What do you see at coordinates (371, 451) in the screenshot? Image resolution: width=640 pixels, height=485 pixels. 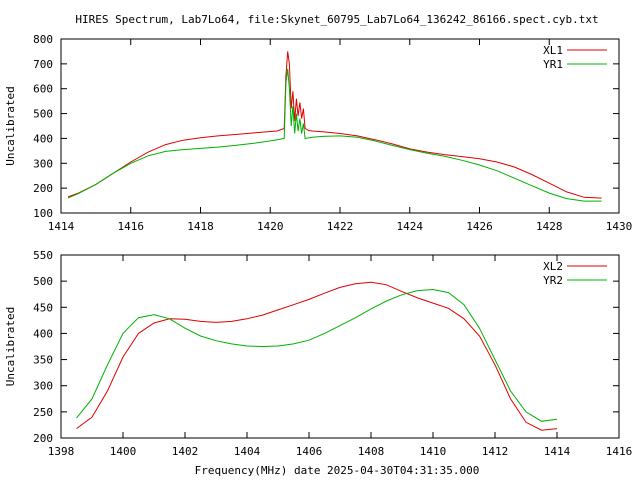 I see `x-tick-label: 1408` at bounding box center [371, 451].